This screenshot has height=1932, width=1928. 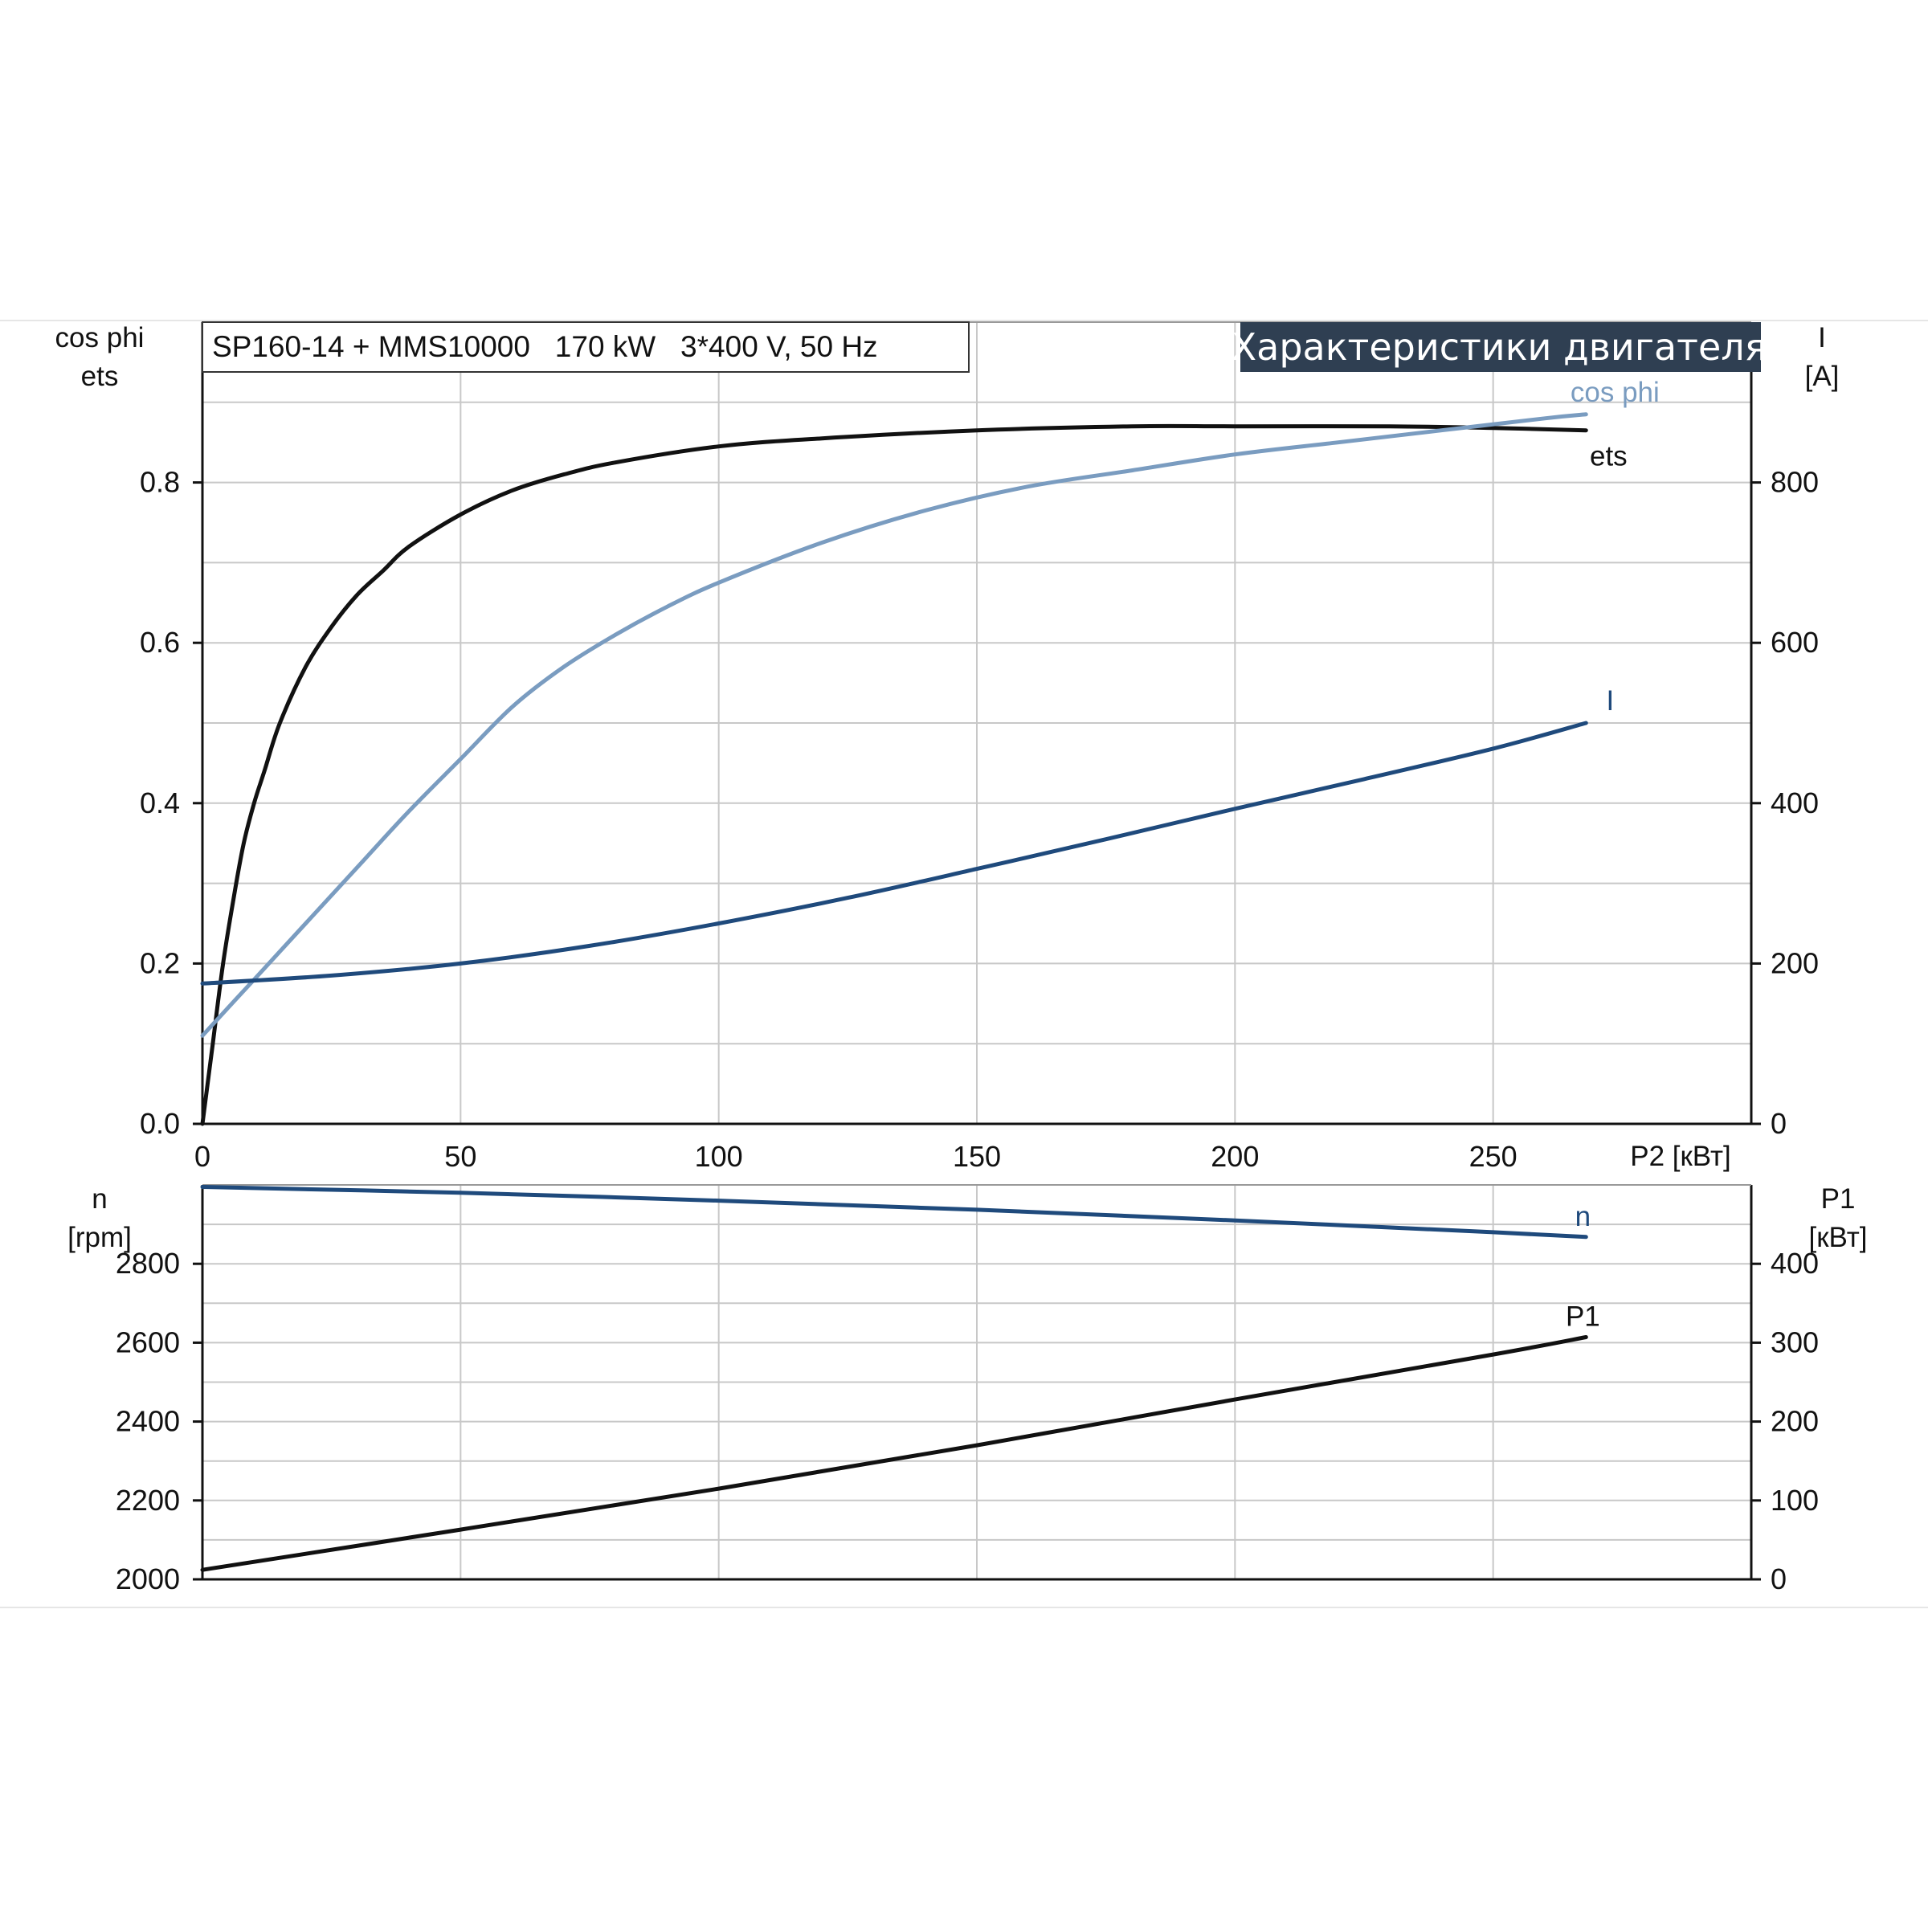 I want to click on right-tick-label: 800, so click(x=1795, y=482).